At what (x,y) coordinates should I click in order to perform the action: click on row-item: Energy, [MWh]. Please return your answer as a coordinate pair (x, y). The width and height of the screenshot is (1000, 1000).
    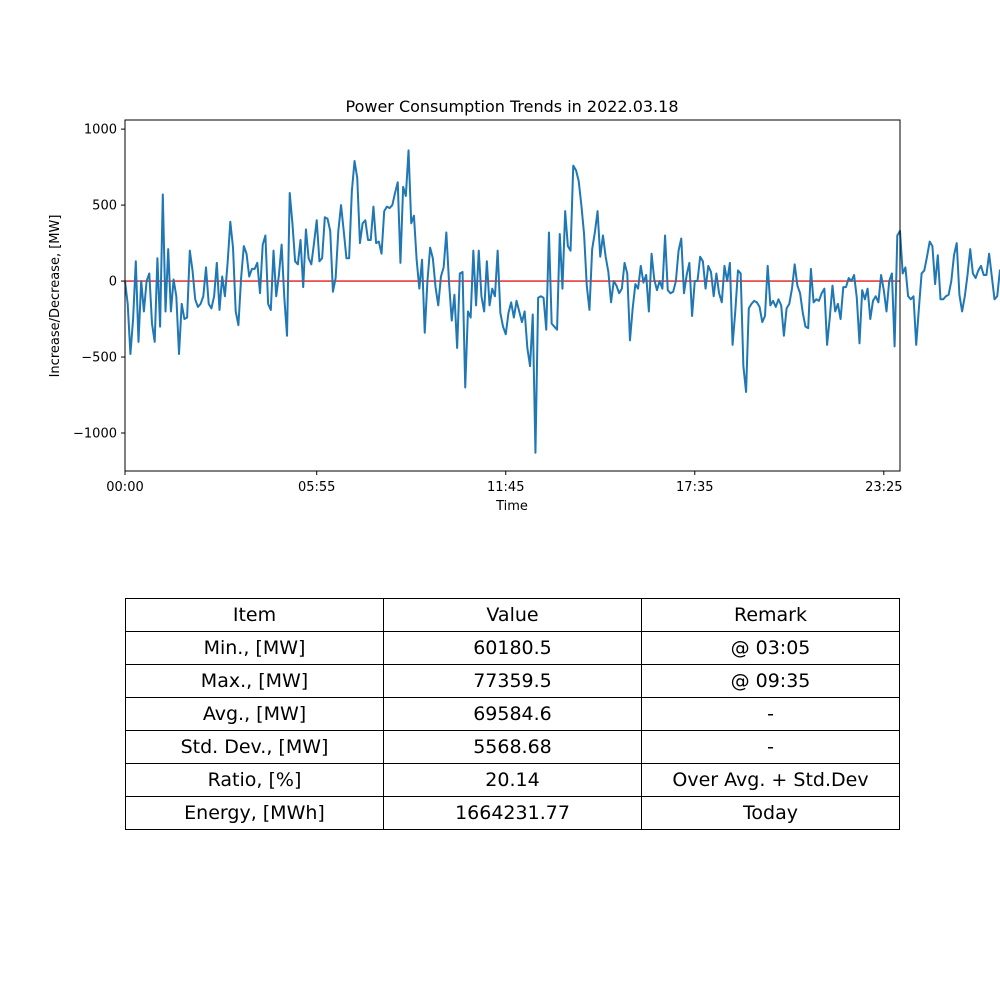
    Looking at the image, I should click on (254, 813).